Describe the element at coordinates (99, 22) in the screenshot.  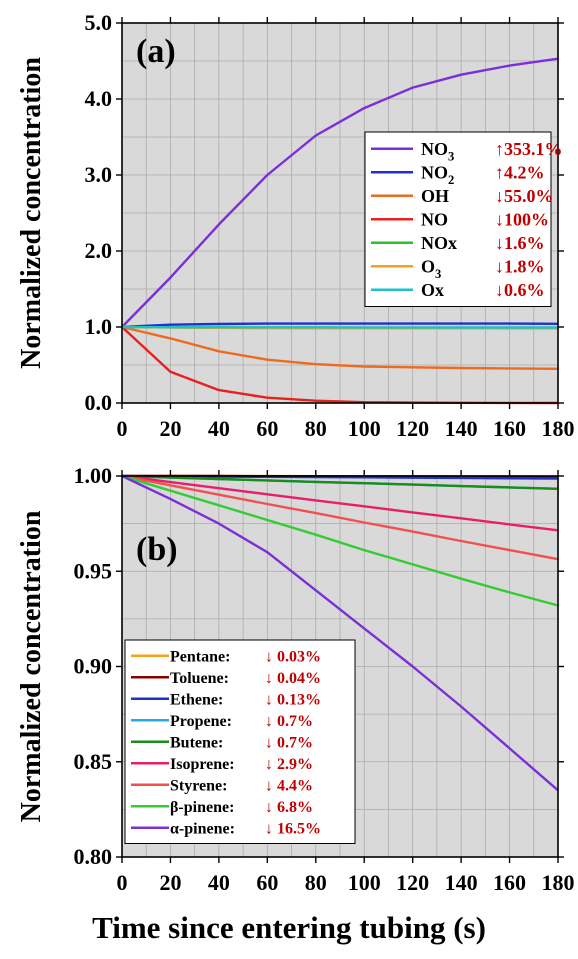
I see `y-tick-label: 5.0` at that location.